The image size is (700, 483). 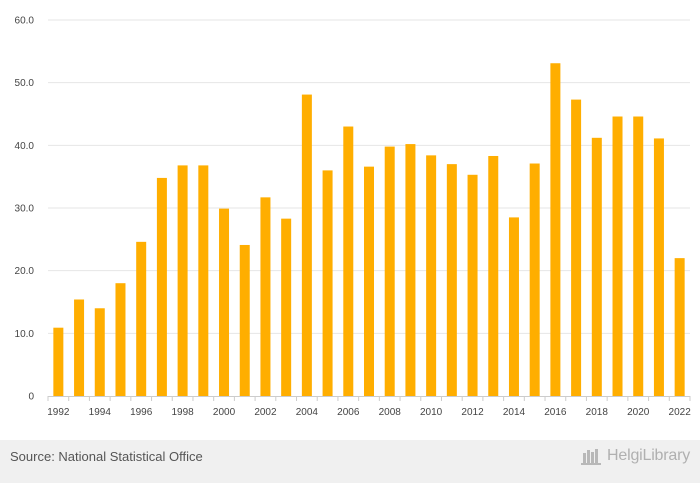 I want to click on y-tick-label: 10.0, so click(x=25, y=334).